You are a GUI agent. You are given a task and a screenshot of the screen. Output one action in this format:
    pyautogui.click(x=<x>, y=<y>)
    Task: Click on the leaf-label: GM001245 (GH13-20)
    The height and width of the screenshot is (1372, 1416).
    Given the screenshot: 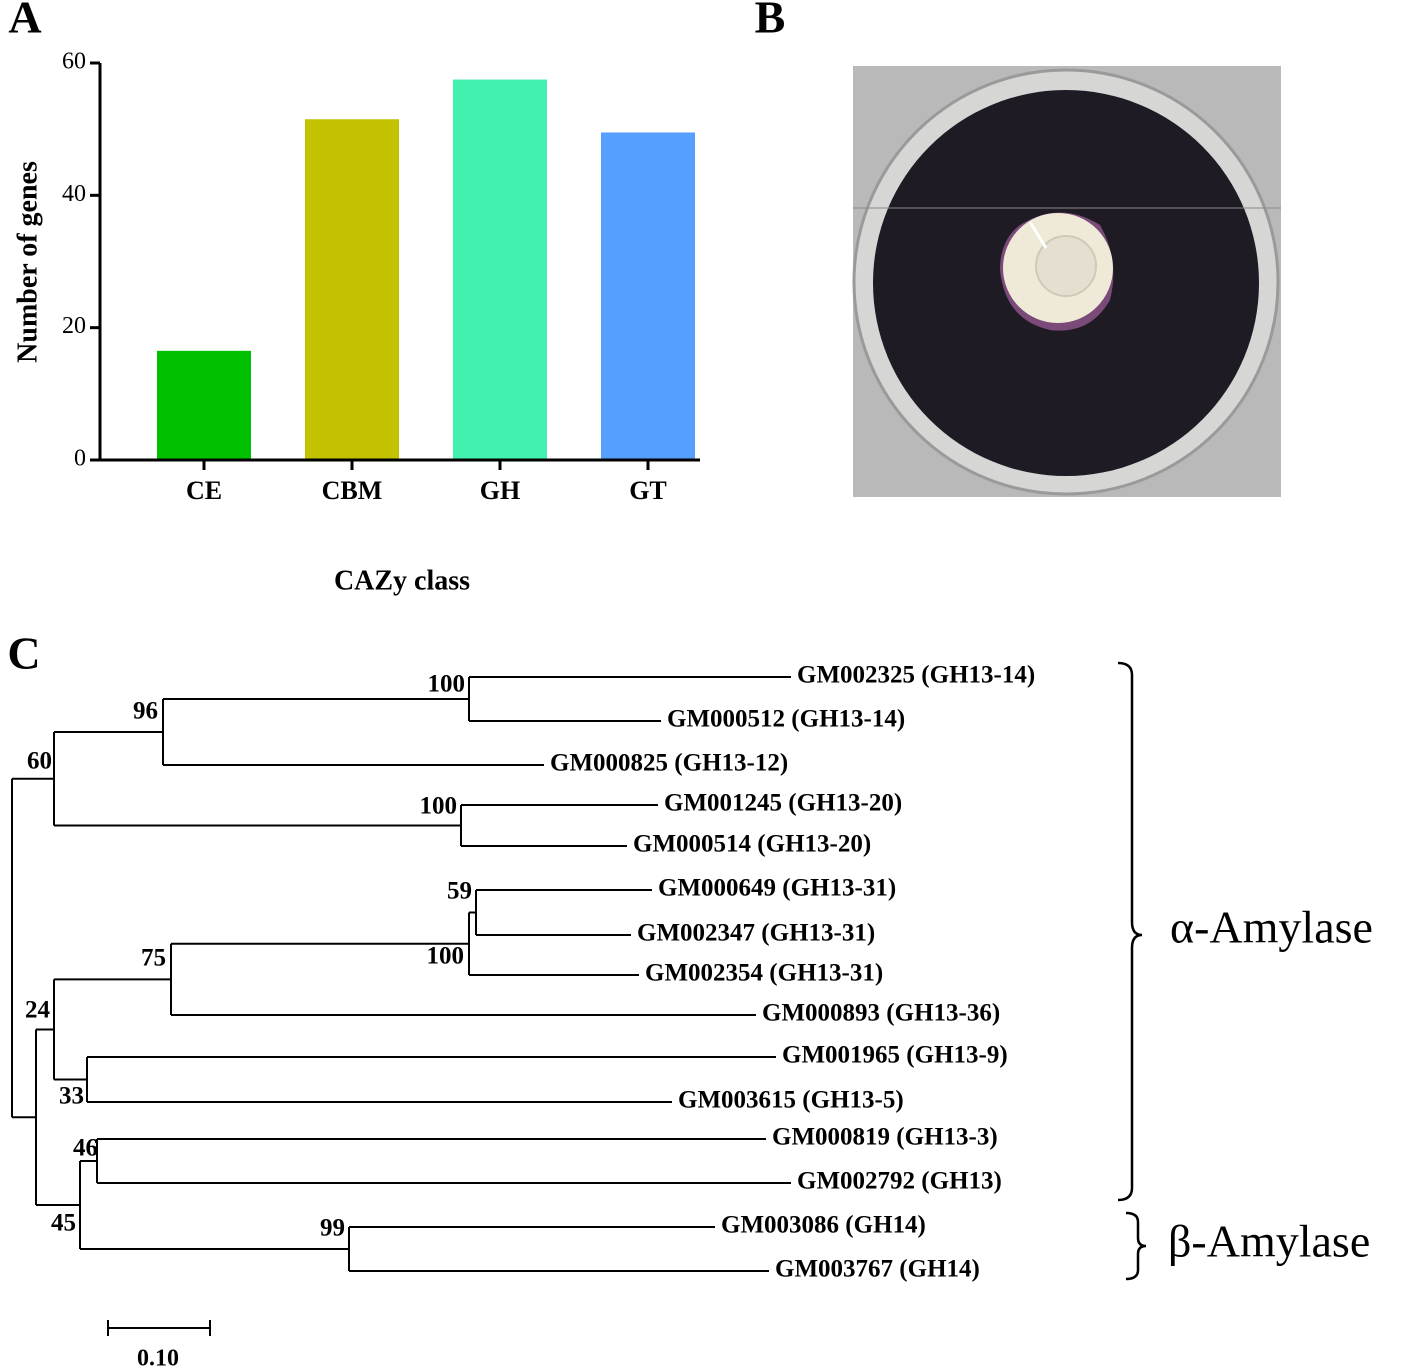 What is the action you would take?
    pyautogui.click(x=783, y=803)
    